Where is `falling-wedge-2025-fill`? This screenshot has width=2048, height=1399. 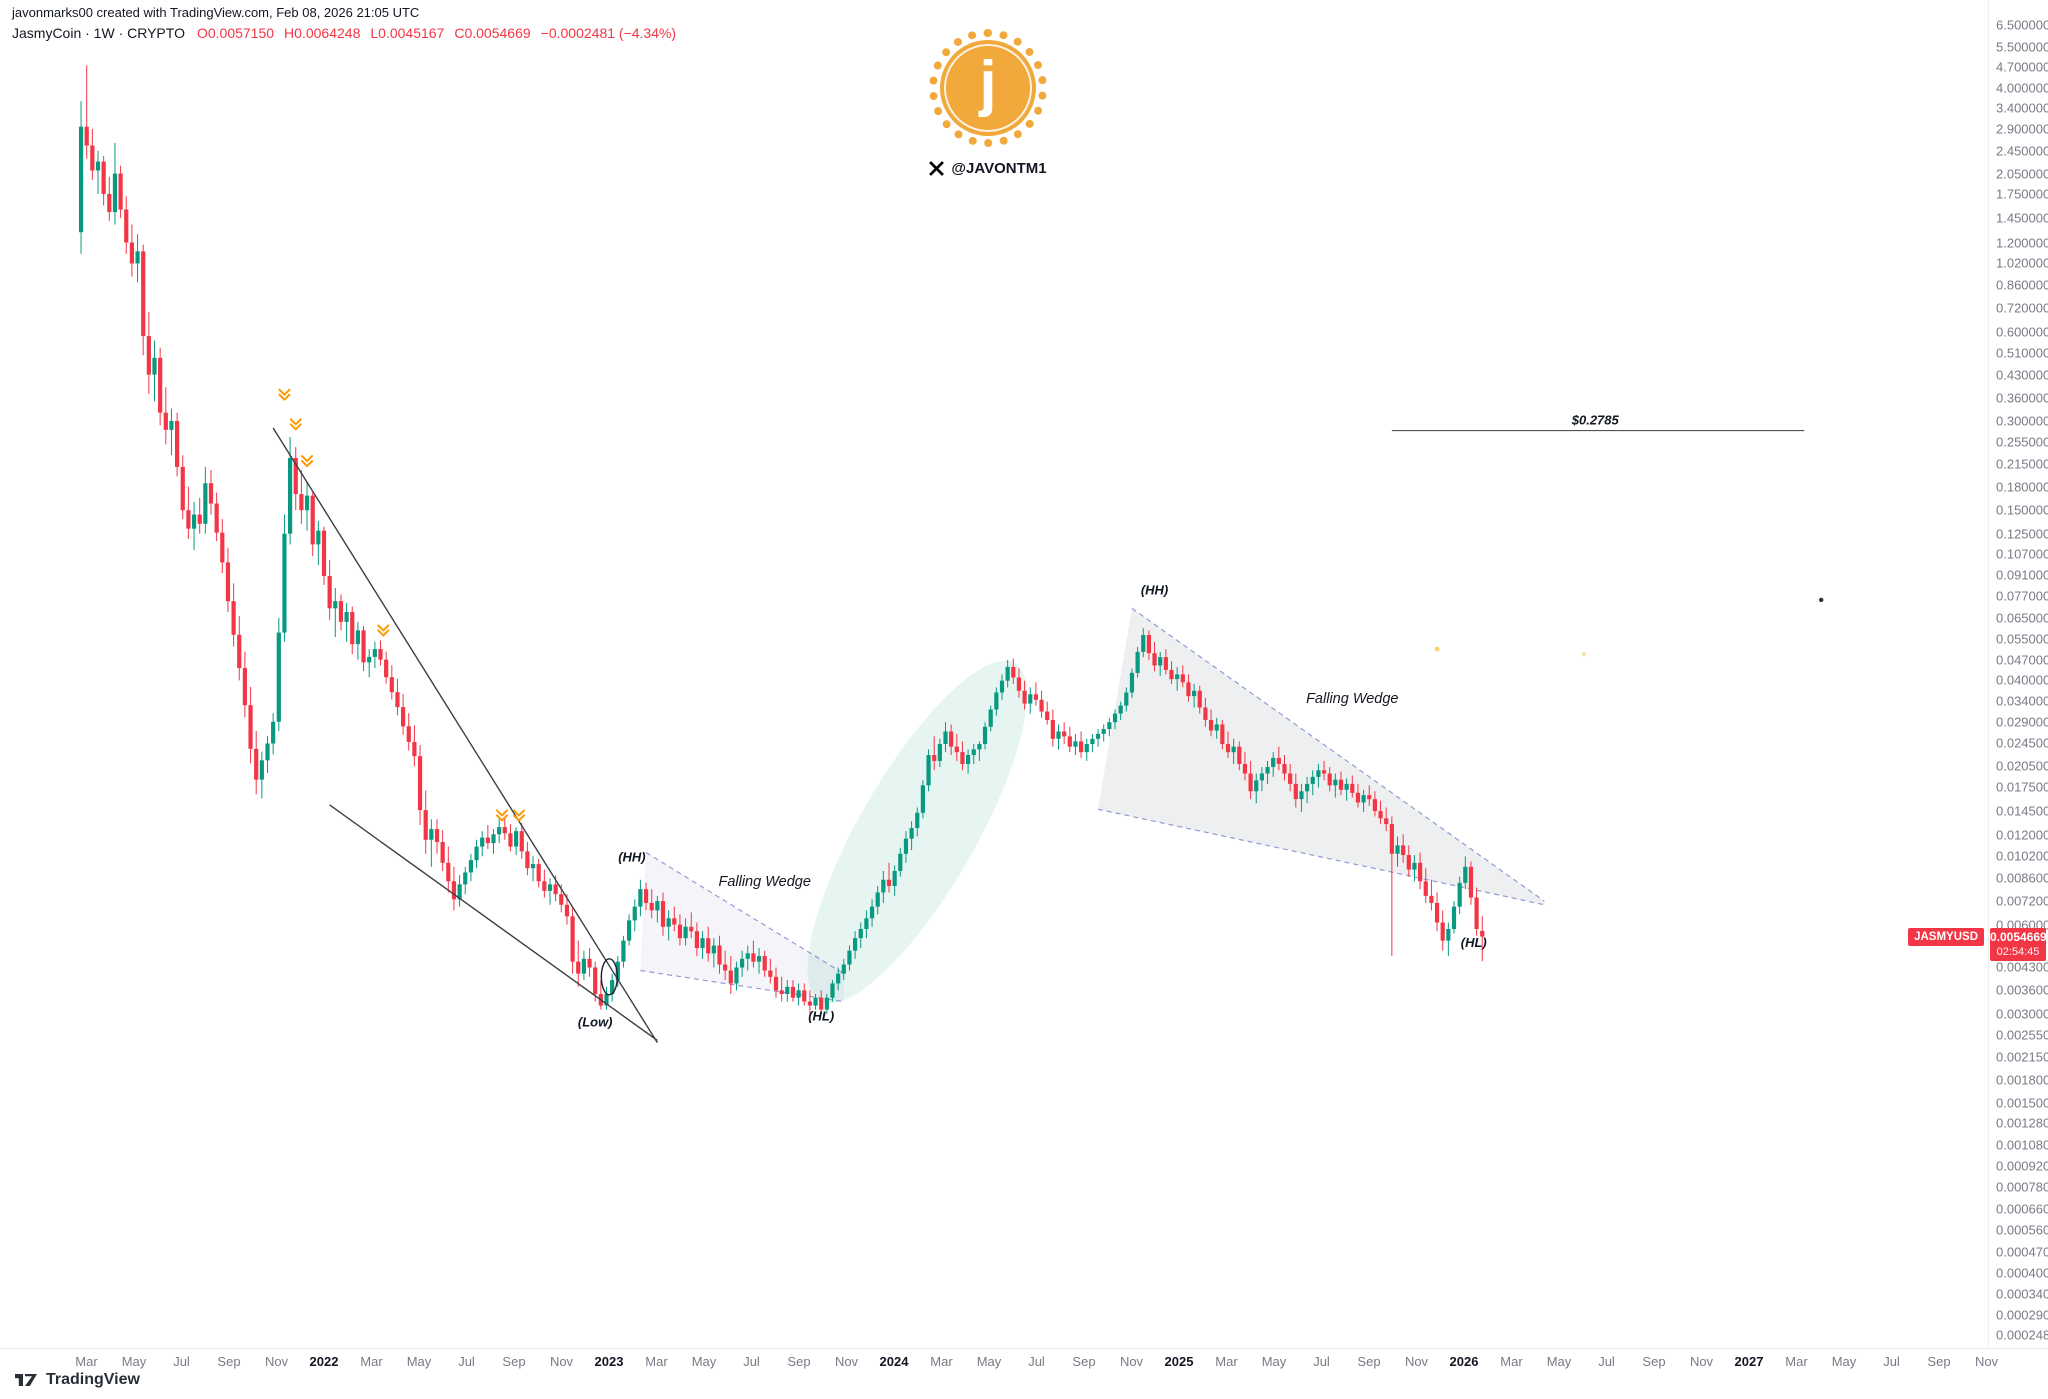
falling-wedge-2025-fill is located at coordinates (1321, 756).